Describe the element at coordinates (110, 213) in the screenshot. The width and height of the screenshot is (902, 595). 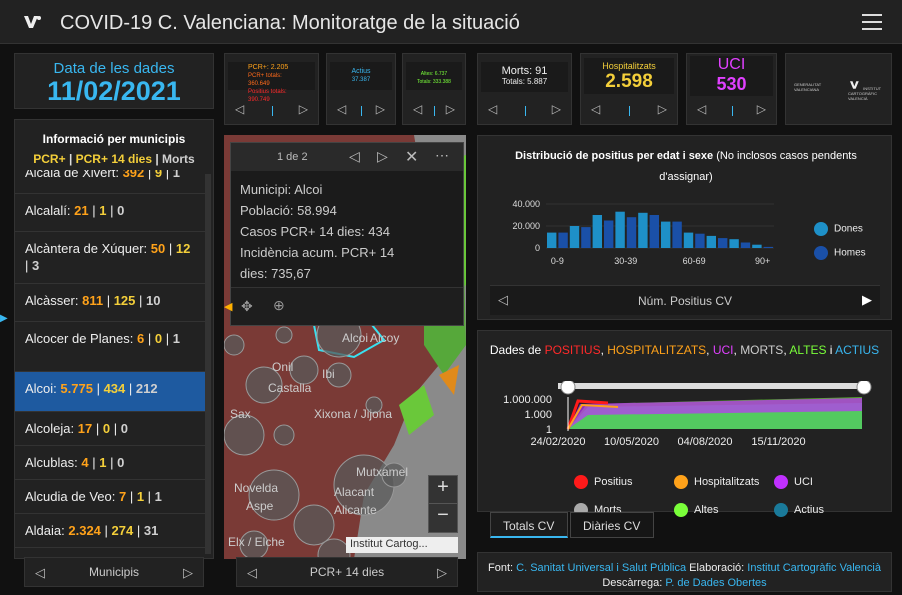
I see `list-item: Alcalalí: 21 | 1 | 0` at that location.